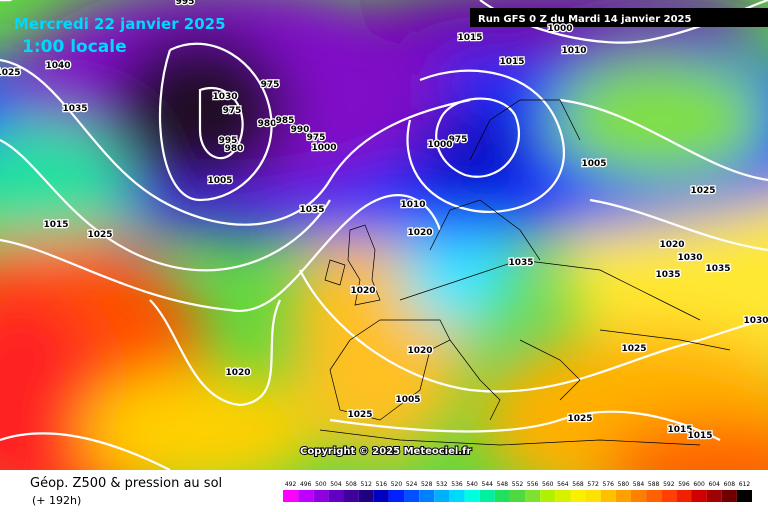 The height and width of the screenshot is (512, 768). I want to click on colorbar-label: 500, so click(321, 484).